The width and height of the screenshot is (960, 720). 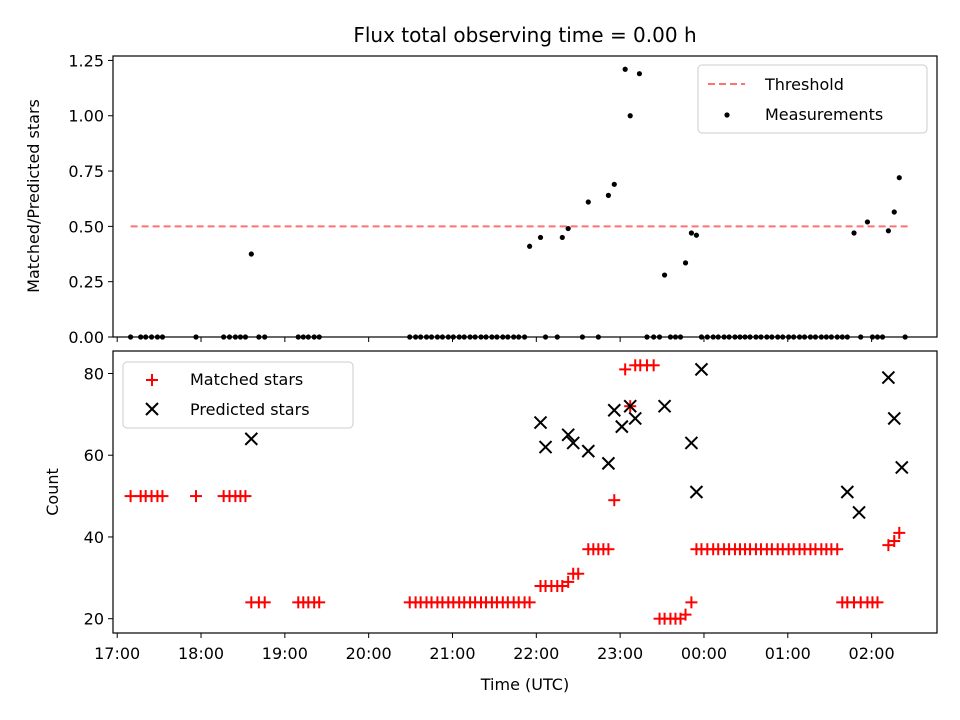 What do you see at coordinates (246, 379) in the screenshot?
I see `bottom-legend-label-matched: Matched stars` at bounding box center [246, 379].